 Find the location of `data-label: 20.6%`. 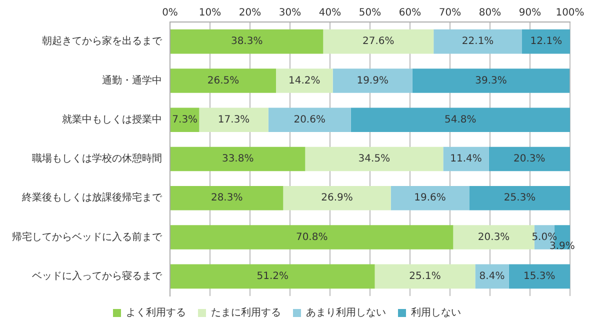

data-label: 20.6% is located at coordinates (310, 120).